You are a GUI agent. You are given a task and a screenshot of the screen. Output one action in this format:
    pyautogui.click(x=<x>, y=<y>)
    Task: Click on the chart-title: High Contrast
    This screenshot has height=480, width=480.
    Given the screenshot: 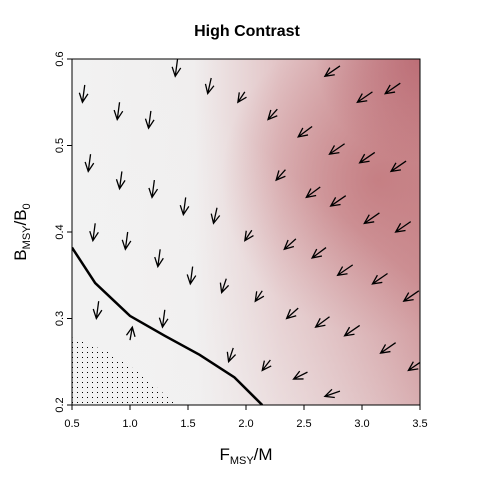 What is the action you would take?
    pyautogui.click(x=247, y=31)
    